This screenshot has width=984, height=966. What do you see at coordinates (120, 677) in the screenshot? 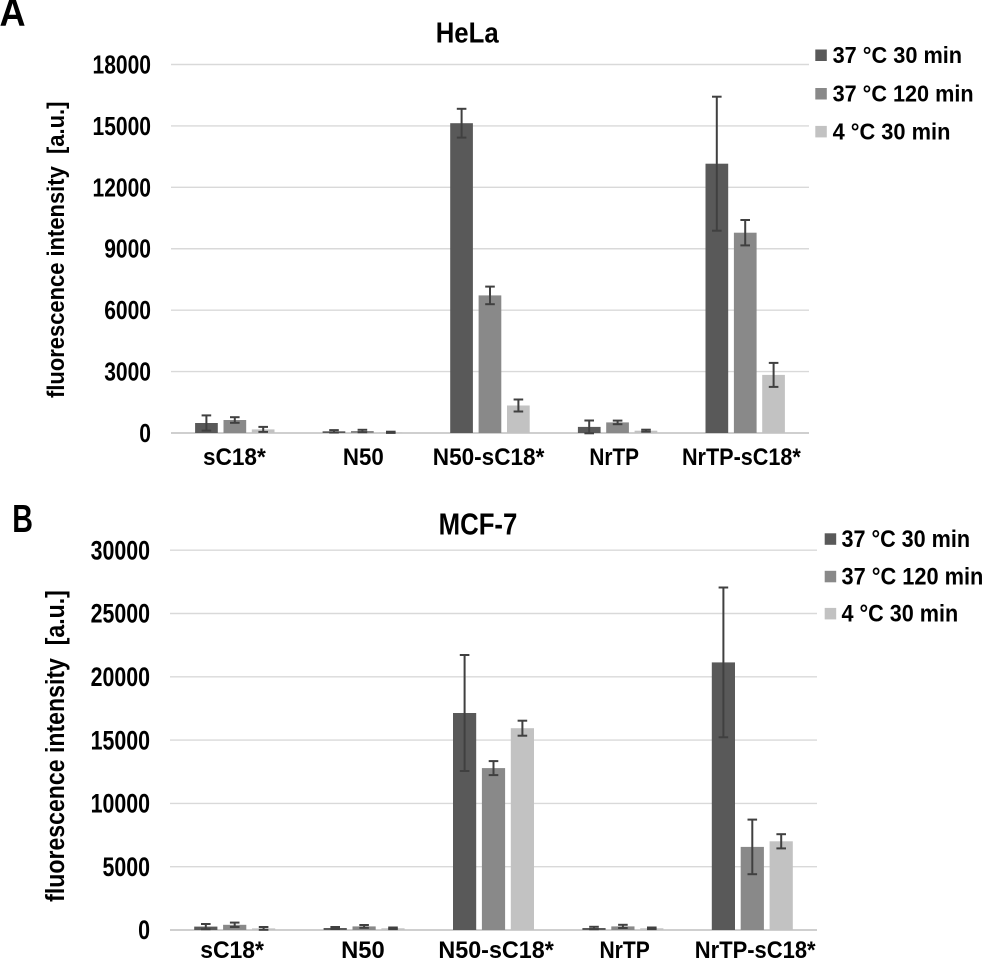
I see `svg-text: 20000` at bounding box center [120, 677].